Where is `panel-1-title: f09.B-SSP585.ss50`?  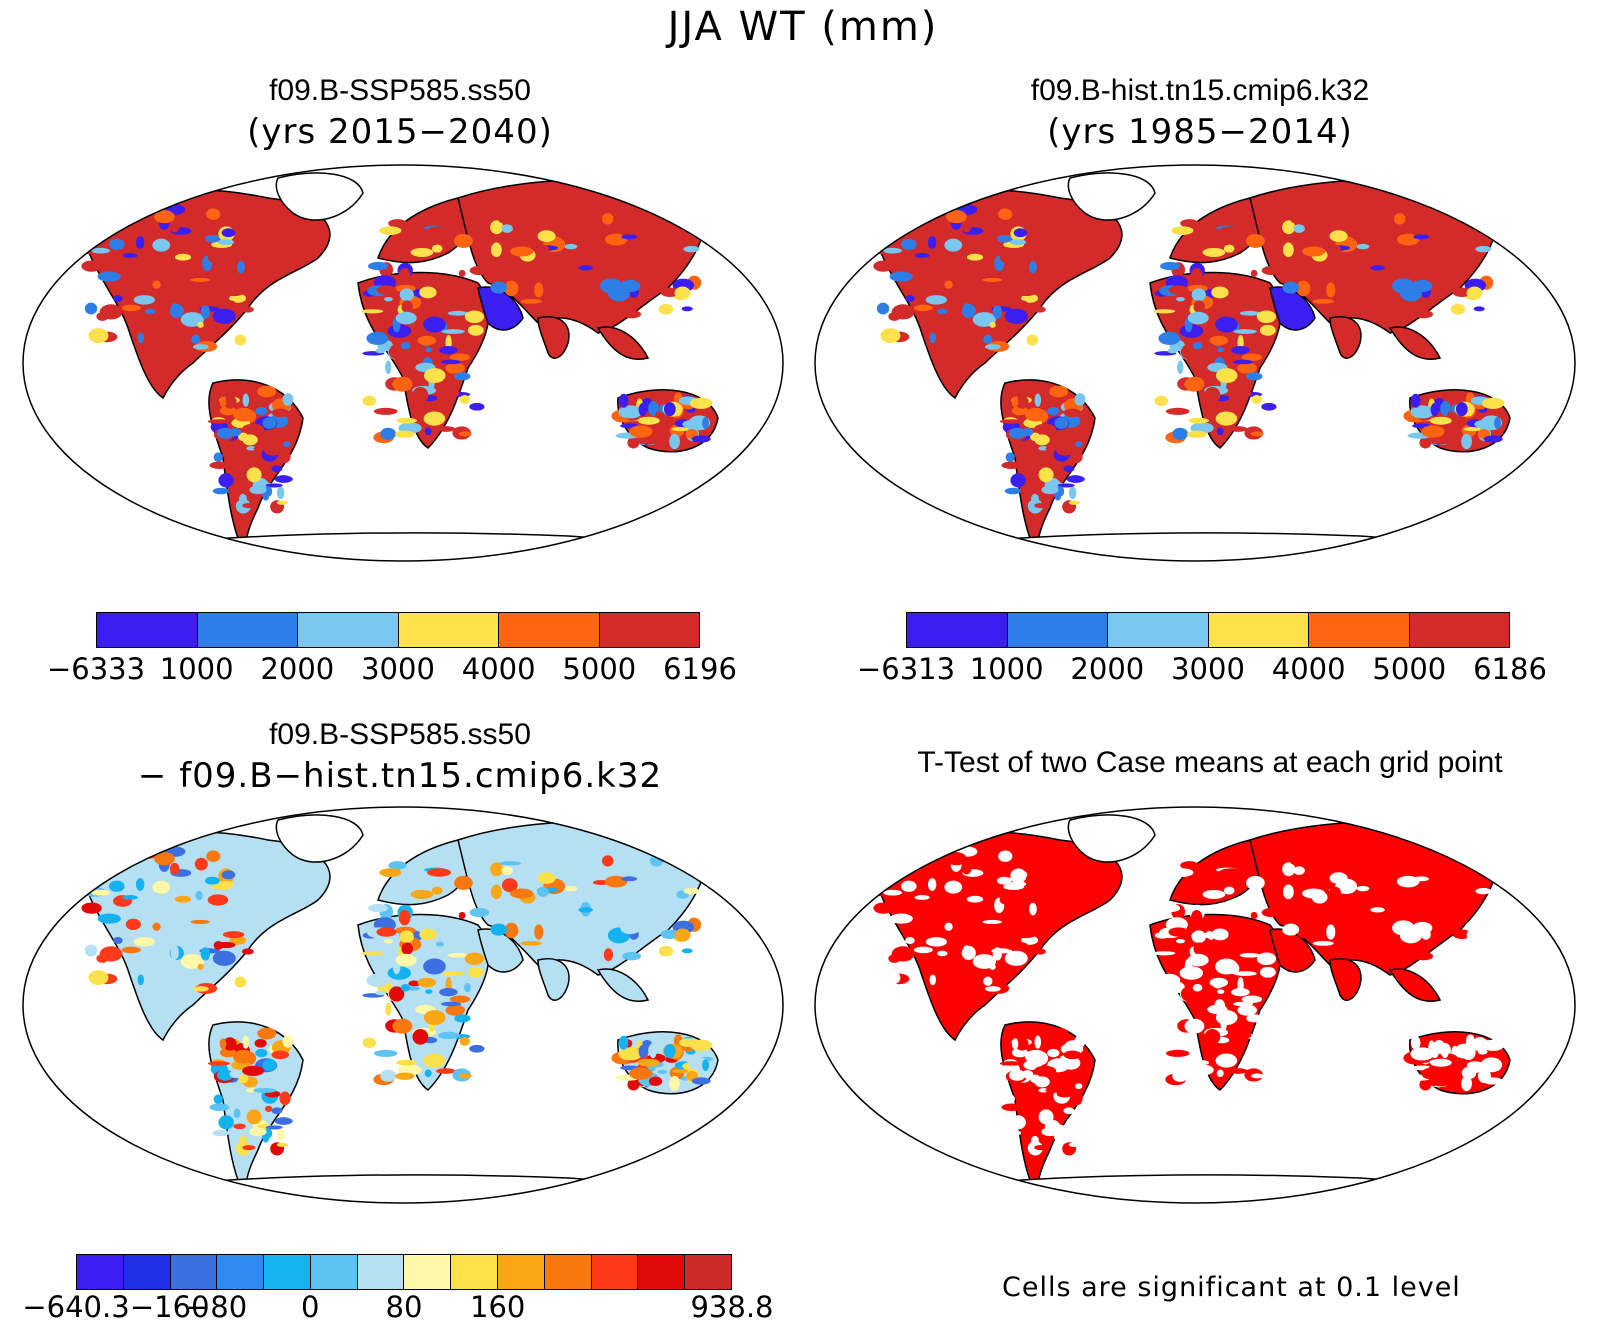 panel-1-title: f09.B-SSP585.ss50 is located at coordinates (400, 90).